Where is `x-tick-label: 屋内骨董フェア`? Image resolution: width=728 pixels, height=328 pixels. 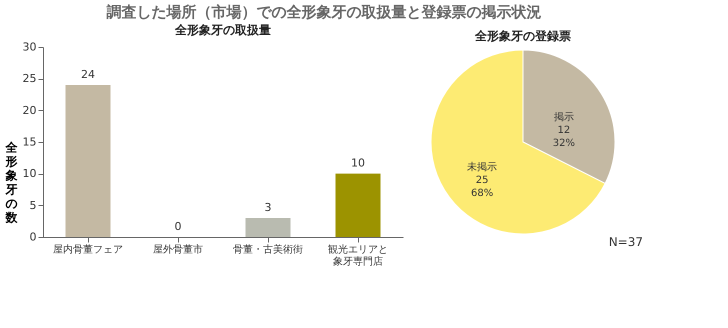
x-tick-label: 屋内骨董フェア is located at coordinates (88, 250).